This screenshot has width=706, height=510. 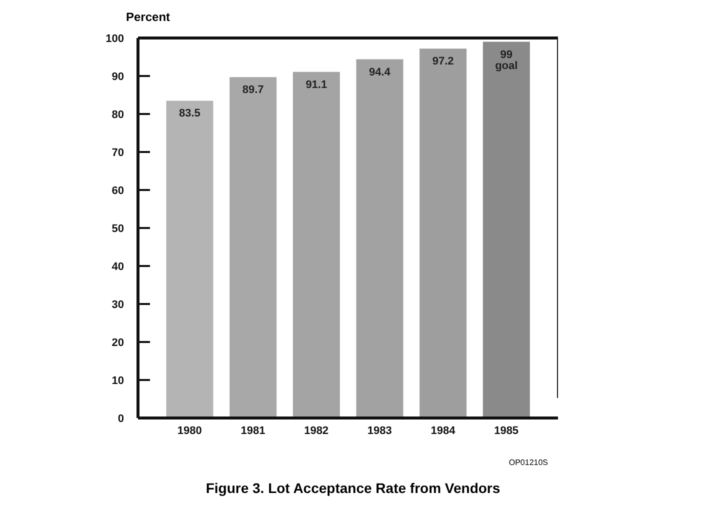 I want to click on data-label: 94.4, so click(x=380, y=72).